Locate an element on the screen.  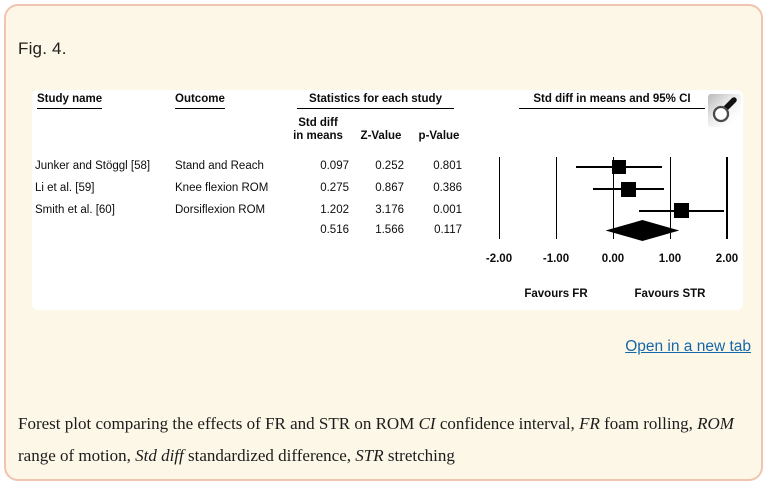
subheader-z-value: Z-Value is located at coordinates (381, 136).